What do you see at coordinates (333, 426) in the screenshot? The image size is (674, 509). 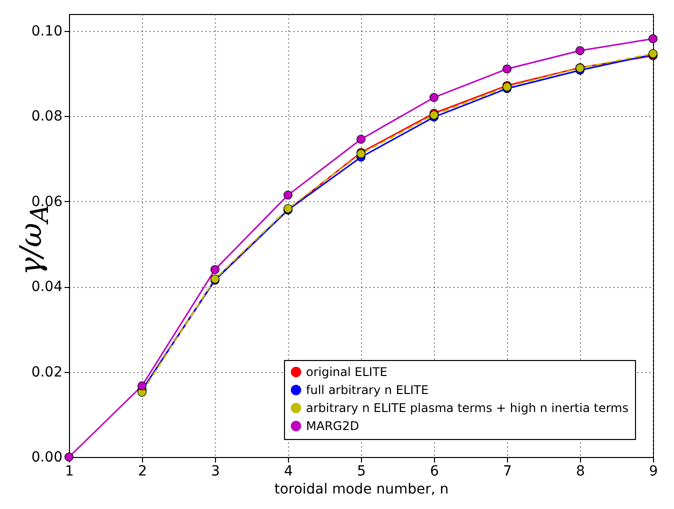 I see `legend-label: MARG2D` at bounding box center [333, 426].